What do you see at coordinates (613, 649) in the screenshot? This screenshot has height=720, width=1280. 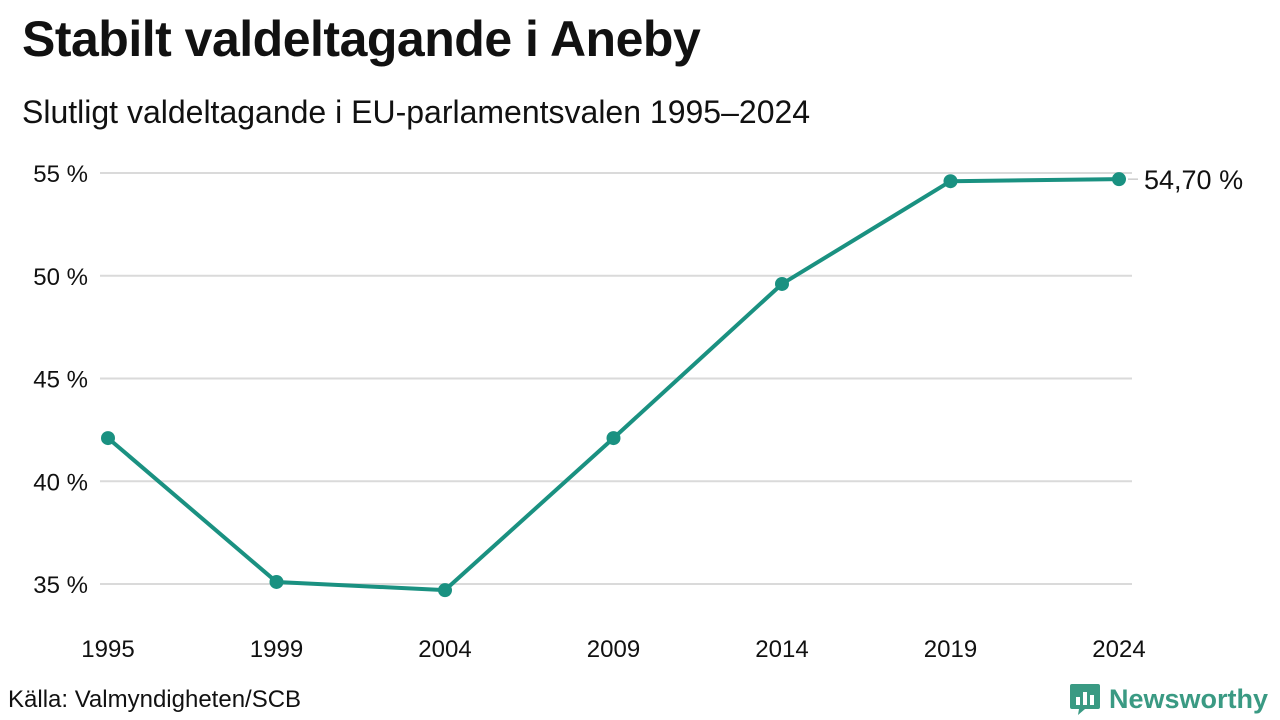 I see `x-tick-label: 2009` at bounding box center [613, 649].